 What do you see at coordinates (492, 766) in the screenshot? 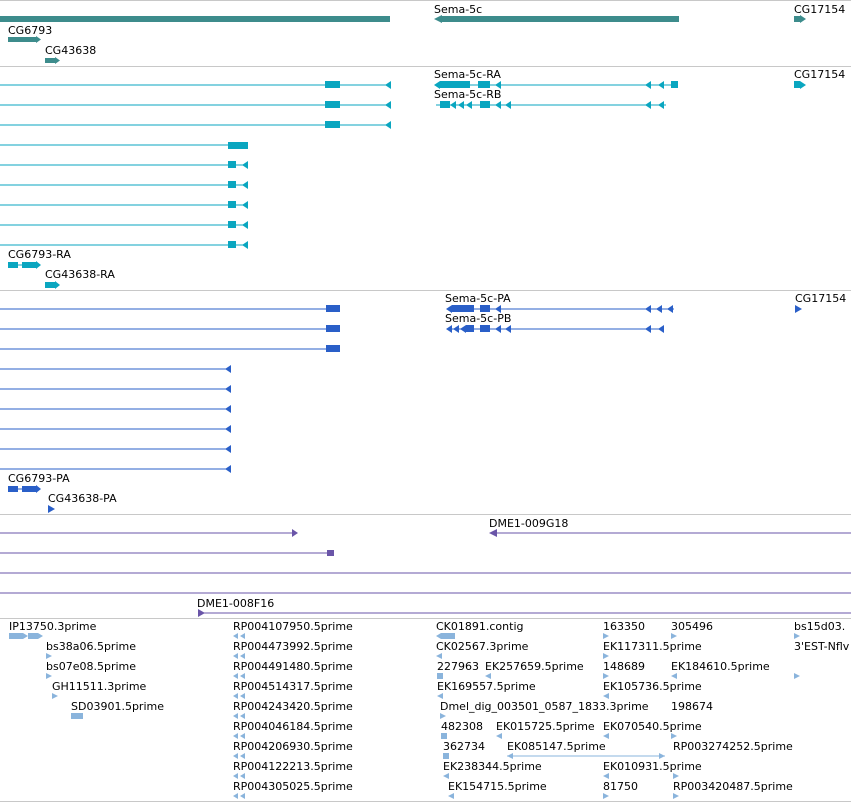
I see `est-label: EK238344.5prime` at bounding box center [492, 766].